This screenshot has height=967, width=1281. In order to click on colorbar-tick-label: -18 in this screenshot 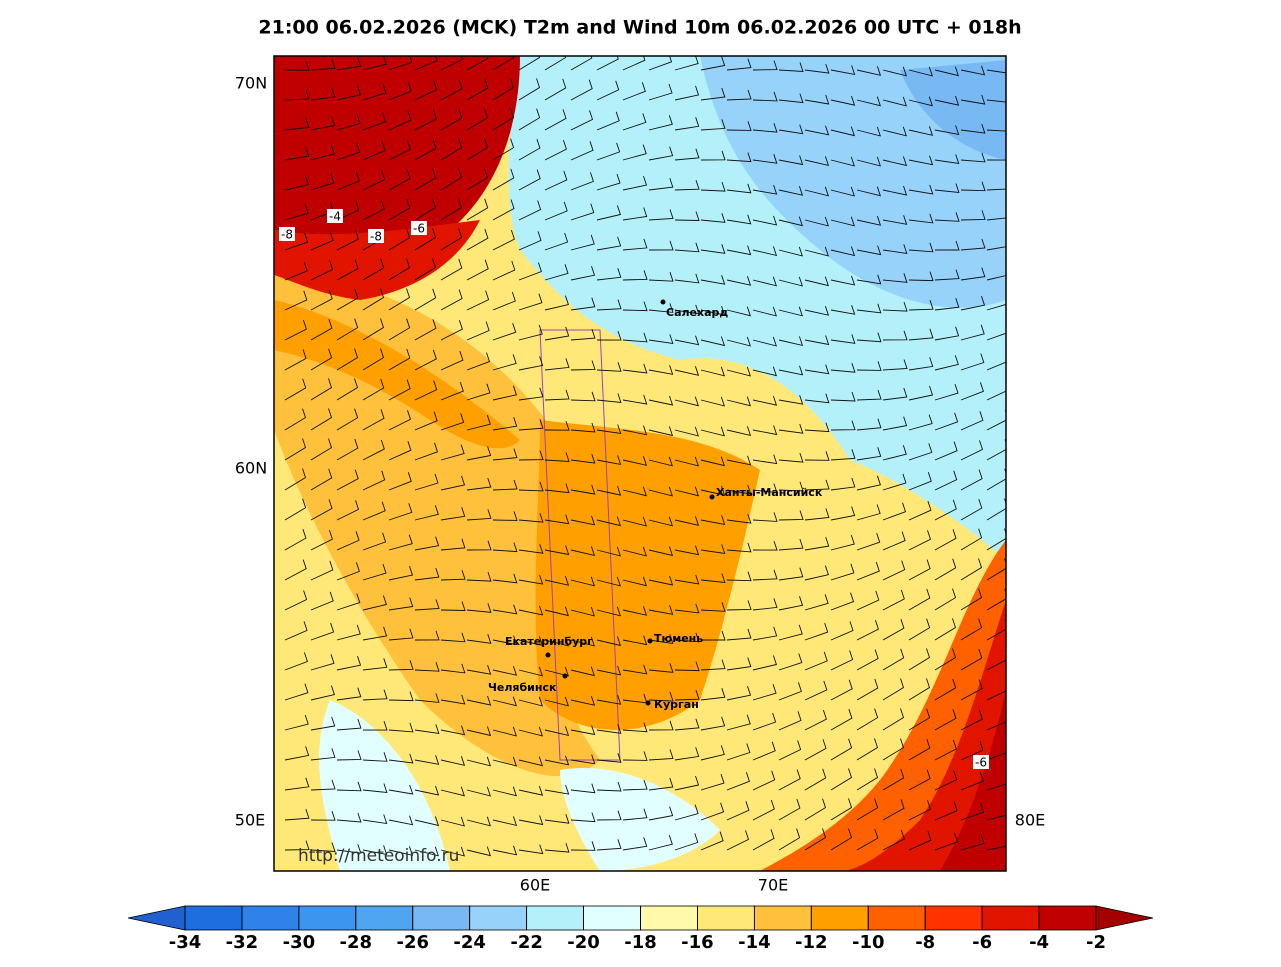, I will do `click(640, 942)`.